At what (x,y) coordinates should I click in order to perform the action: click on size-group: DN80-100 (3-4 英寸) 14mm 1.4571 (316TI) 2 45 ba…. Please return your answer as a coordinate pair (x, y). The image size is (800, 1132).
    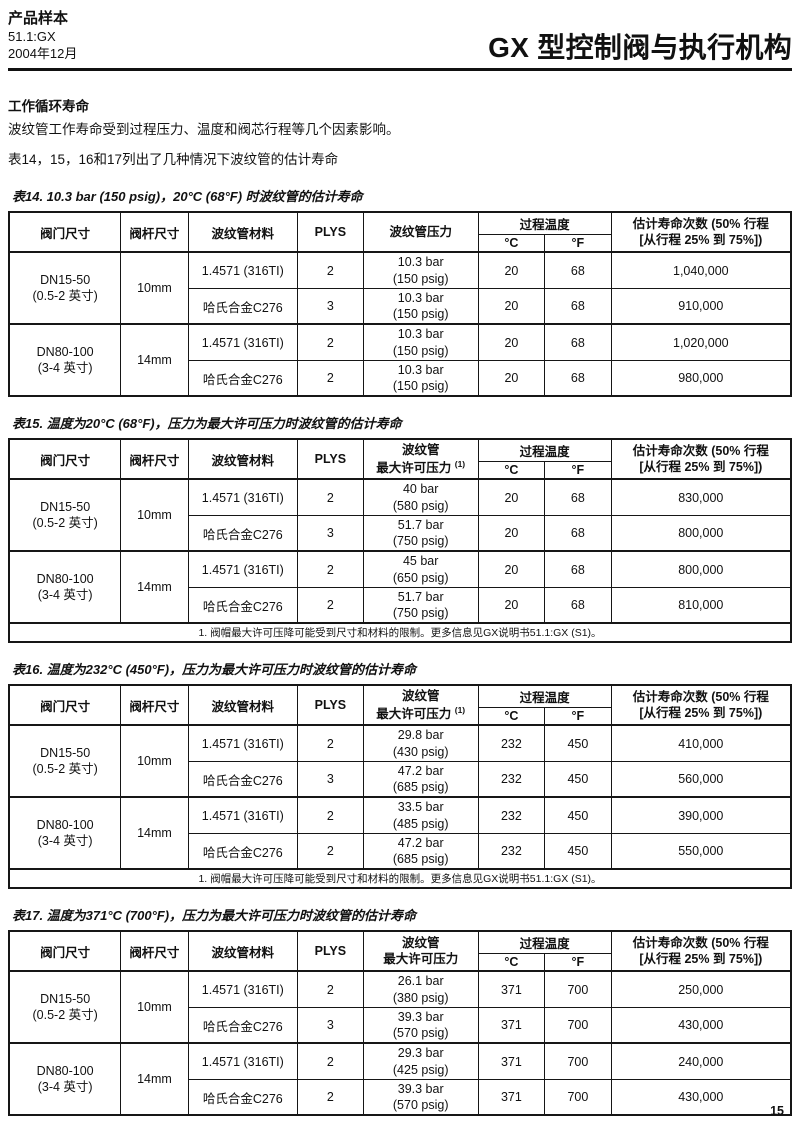
    Looking at the image, I should click on (400, 587).